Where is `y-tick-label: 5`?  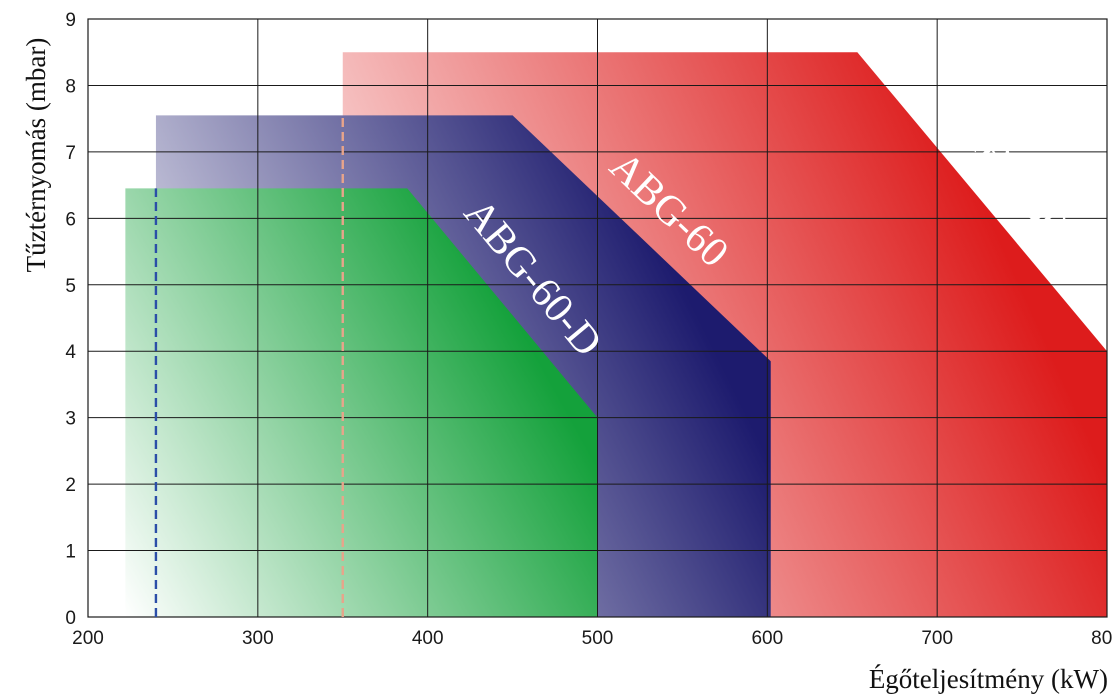 y-tick-label: 5 is located at coordinates (70, 286).